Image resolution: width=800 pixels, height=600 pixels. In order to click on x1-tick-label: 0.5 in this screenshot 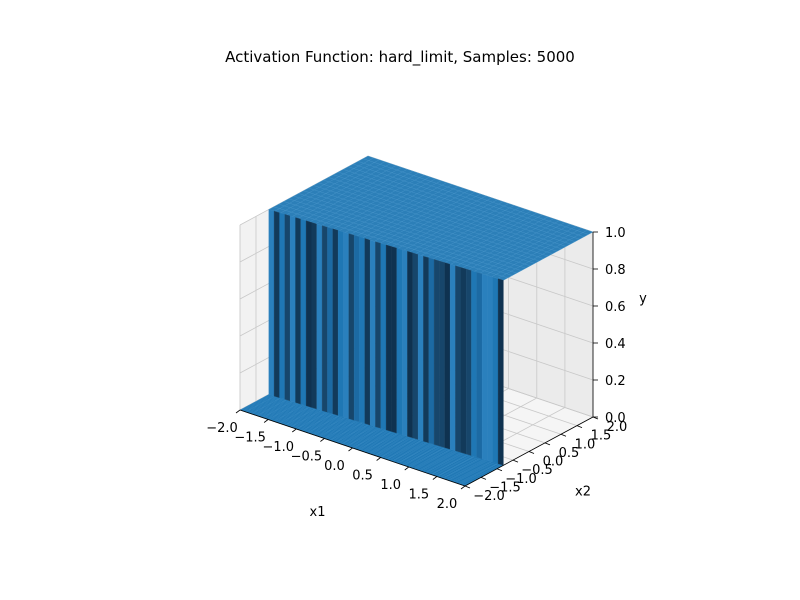, I will do `click(362, 476)`.